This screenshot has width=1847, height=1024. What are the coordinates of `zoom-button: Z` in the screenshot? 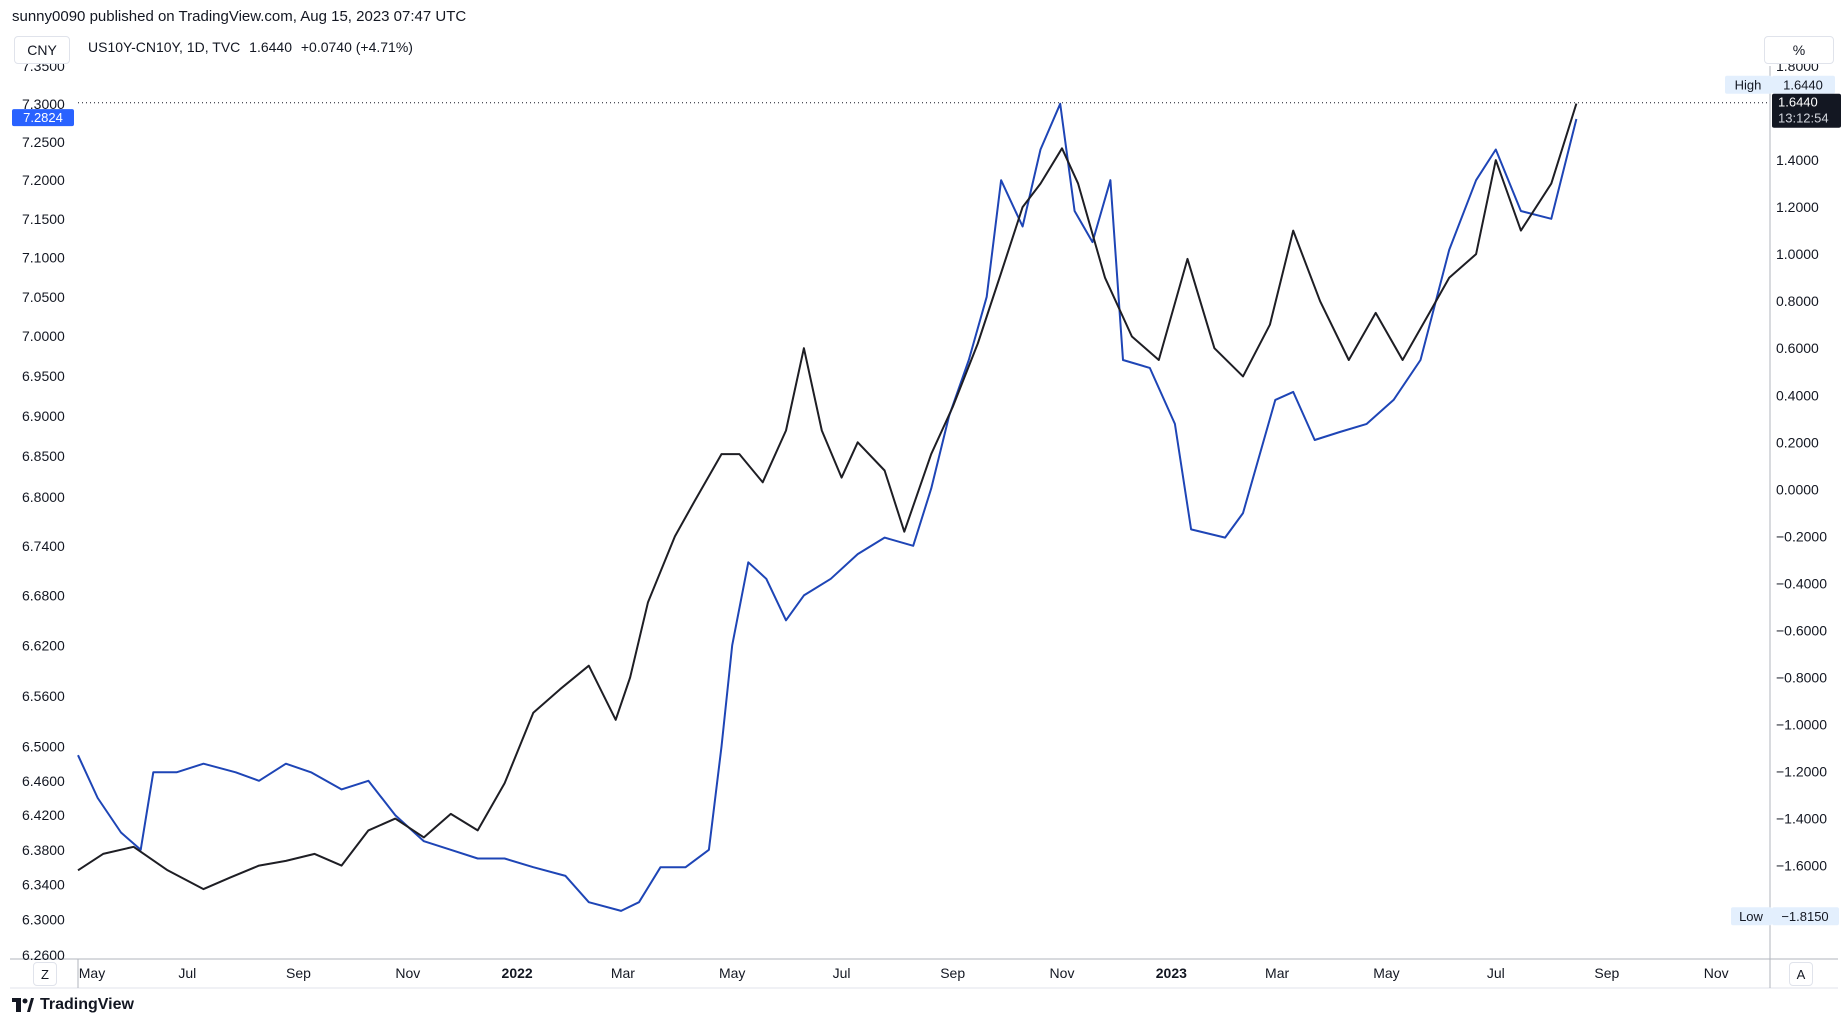 It's located at (45, 974).